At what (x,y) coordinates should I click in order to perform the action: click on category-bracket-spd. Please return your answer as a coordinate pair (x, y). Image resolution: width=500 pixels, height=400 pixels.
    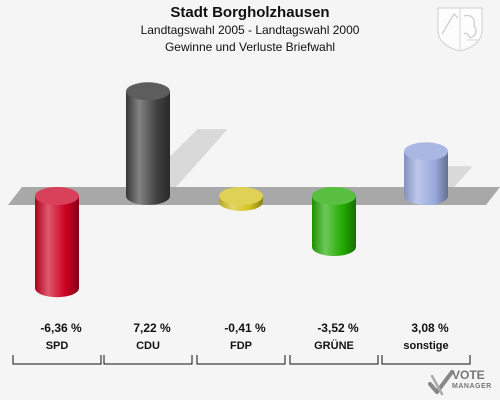
    Looking at the image, I should click on (57, 360).